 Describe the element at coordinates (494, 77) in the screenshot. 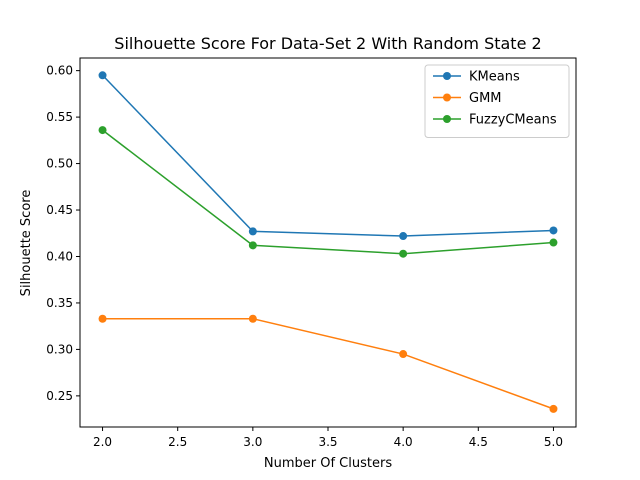

I see `legend-label-kmeans: KMeans` at that location.